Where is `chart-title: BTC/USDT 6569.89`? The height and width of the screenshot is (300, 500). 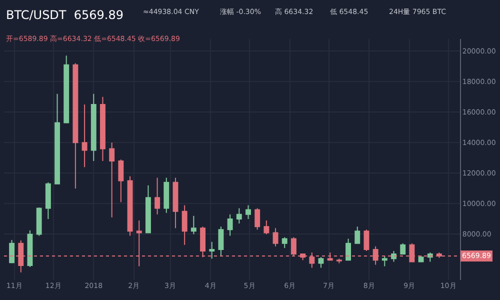 chart-title: BTC/USDT 6569.89 is located at coordinates (65, 15).